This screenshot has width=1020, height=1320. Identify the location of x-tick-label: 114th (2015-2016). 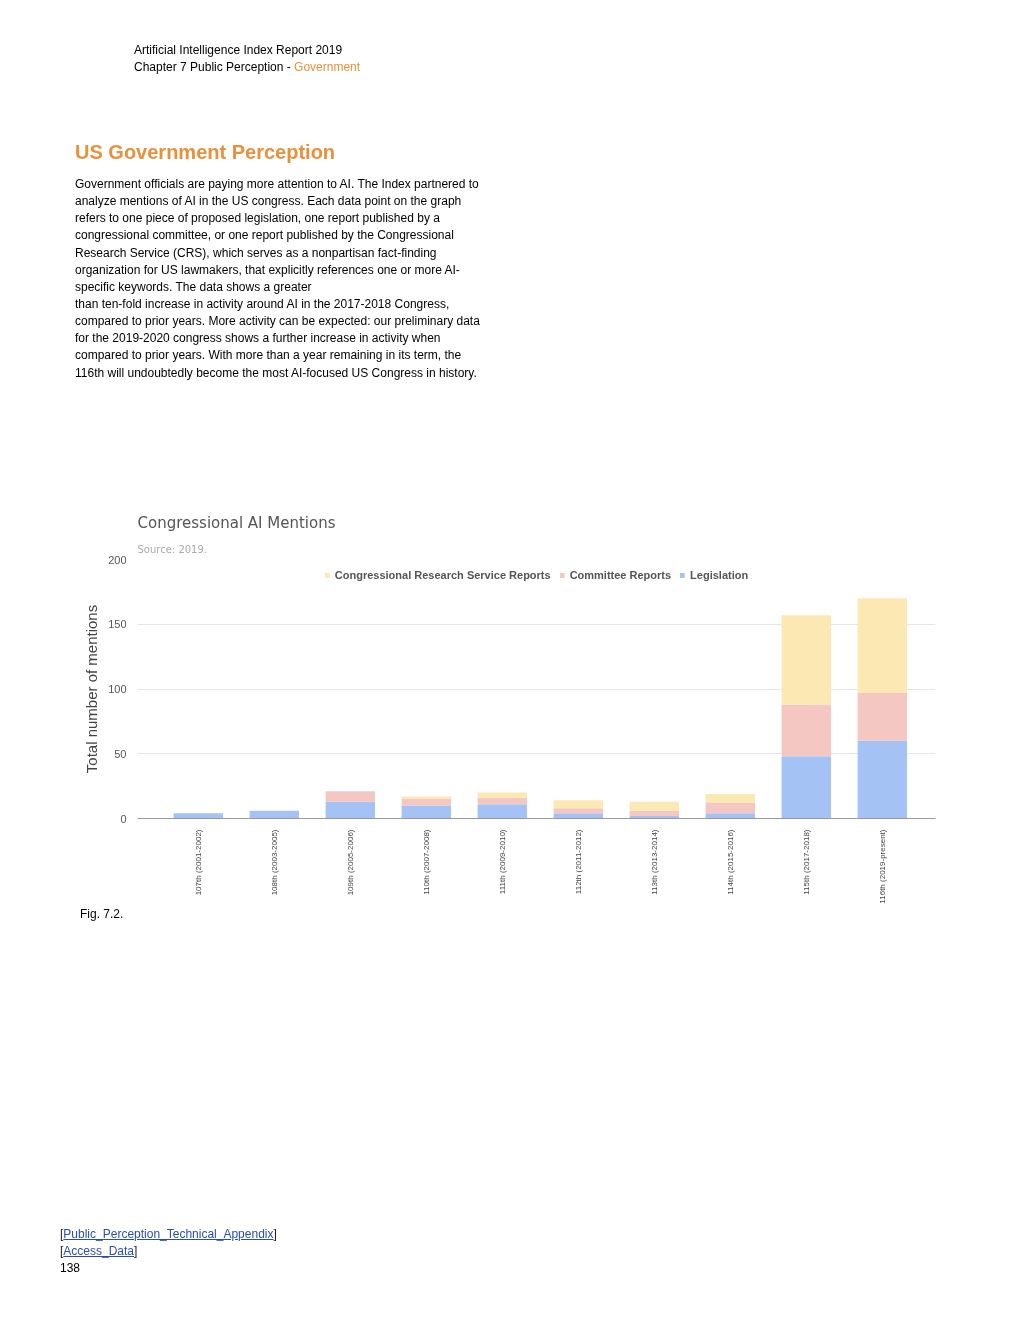
(730, 862).